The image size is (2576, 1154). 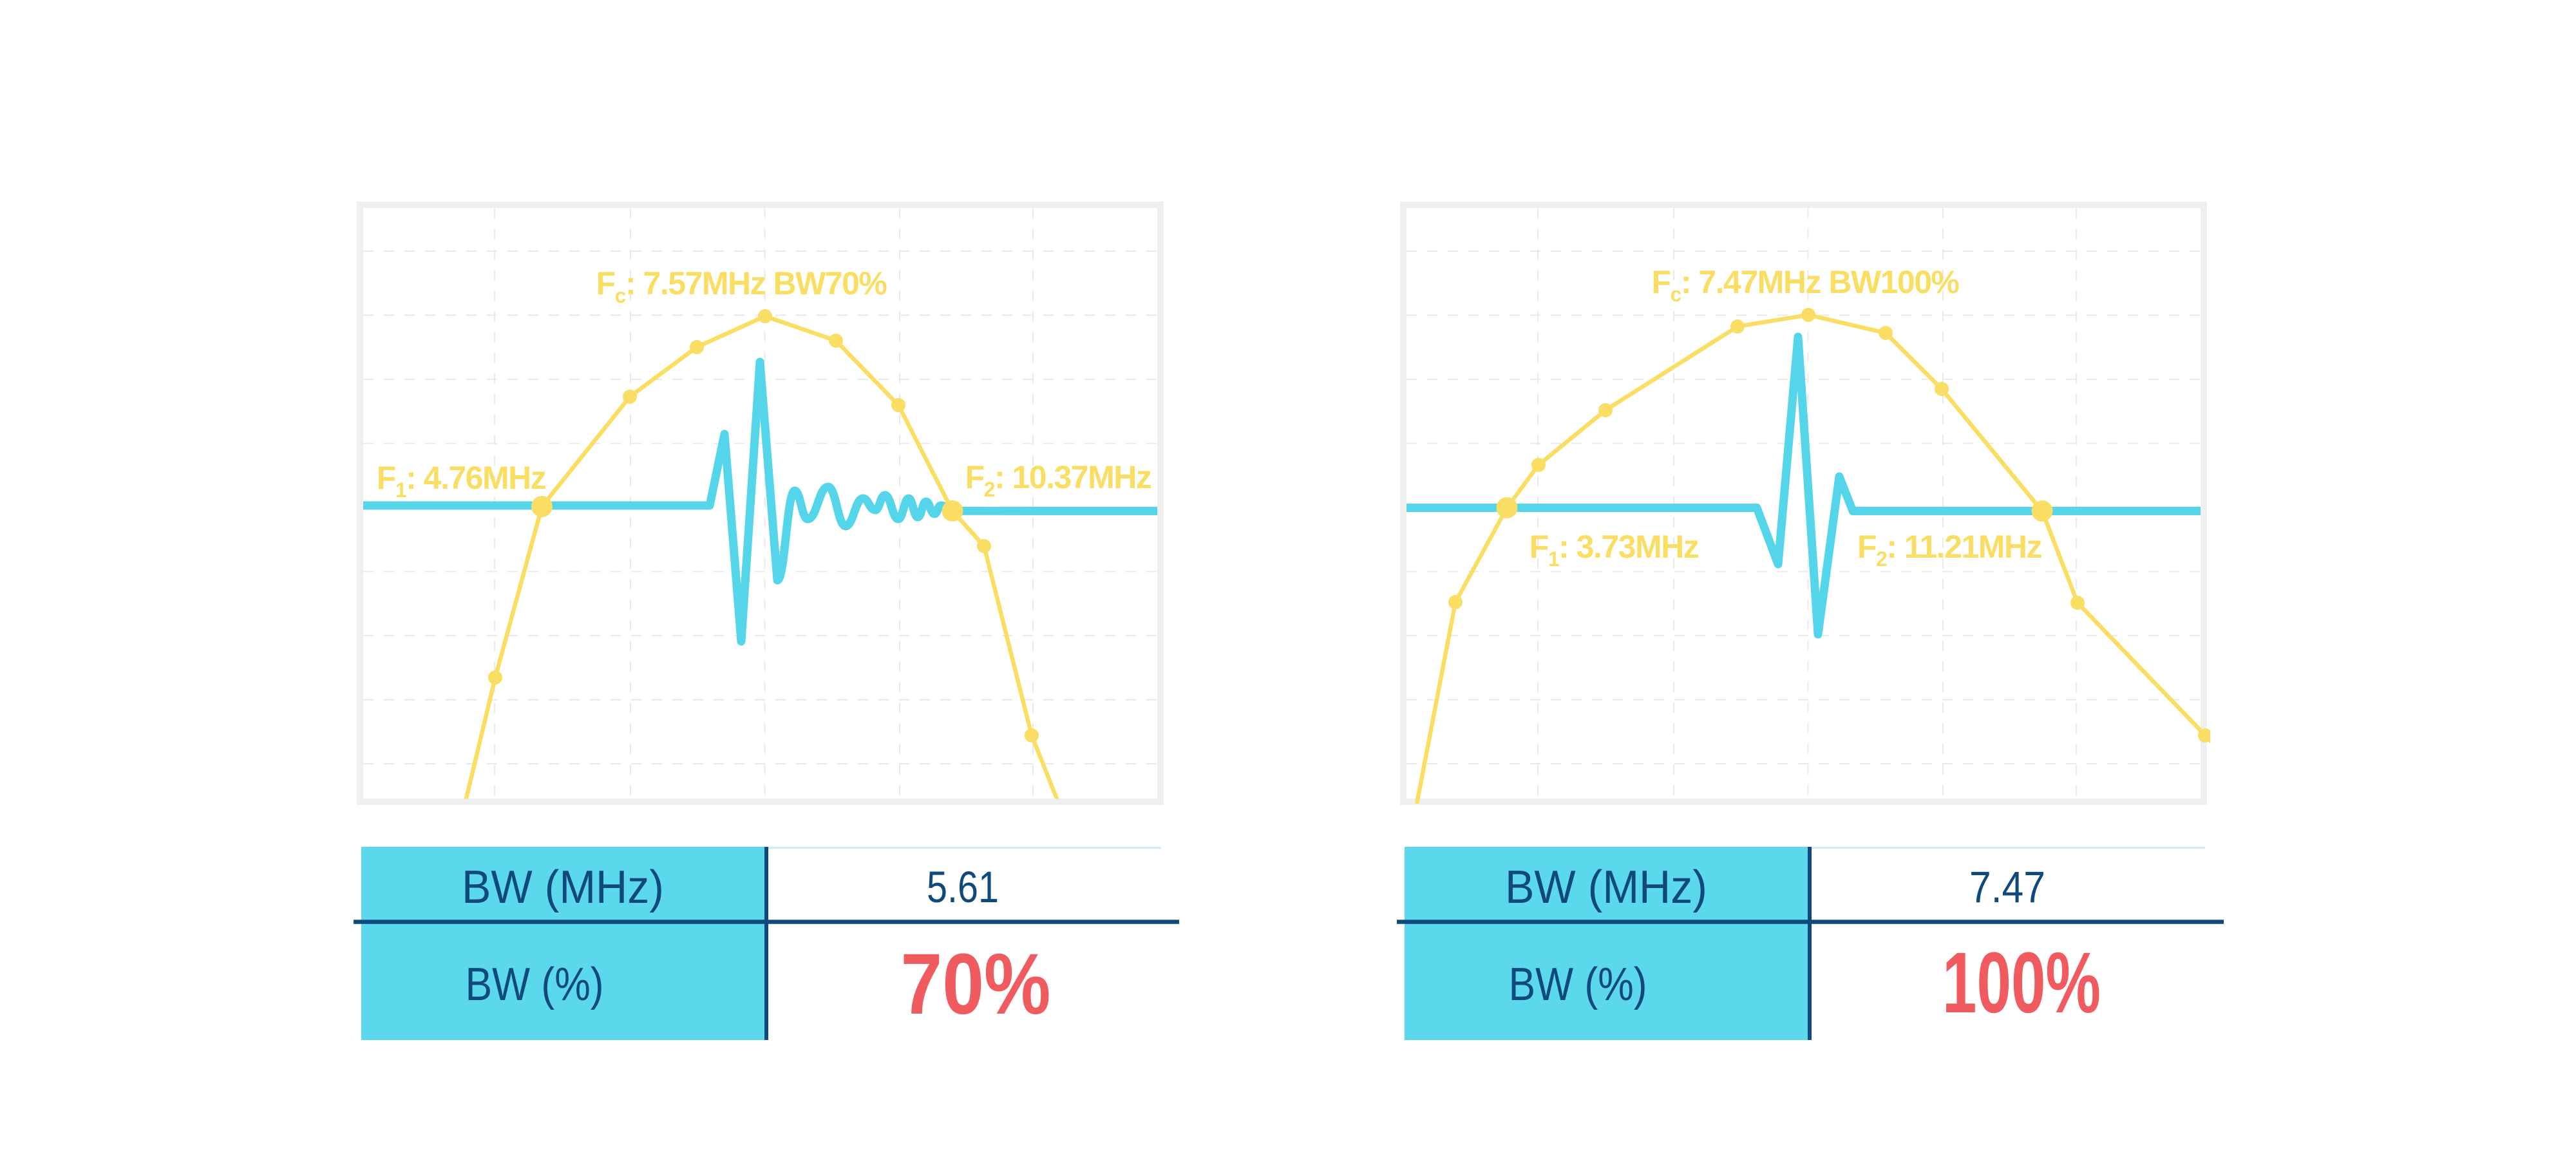 I want to click on svg-text: Fc: 7.57MHz BW70%, so click(x=742, y=286).